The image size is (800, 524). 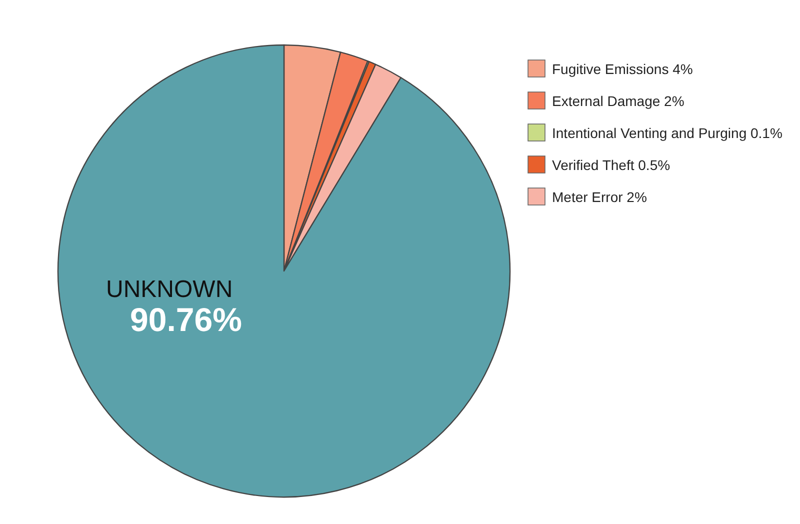 What do you see at coordinates (587, 197) in the screenshot?
I see `legend-label: Meter Error` at bounding box center [587, 197].